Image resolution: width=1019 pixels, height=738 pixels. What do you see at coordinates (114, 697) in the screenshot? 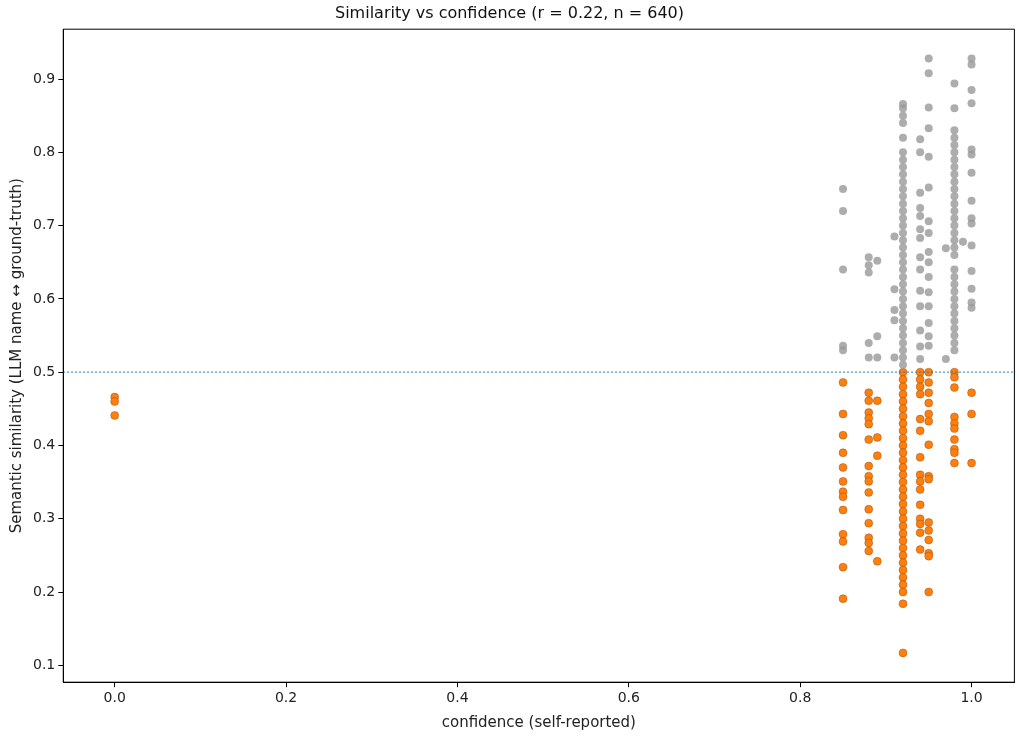
I see `x-tick-label: 0.0` at bounding box center [114, 697].